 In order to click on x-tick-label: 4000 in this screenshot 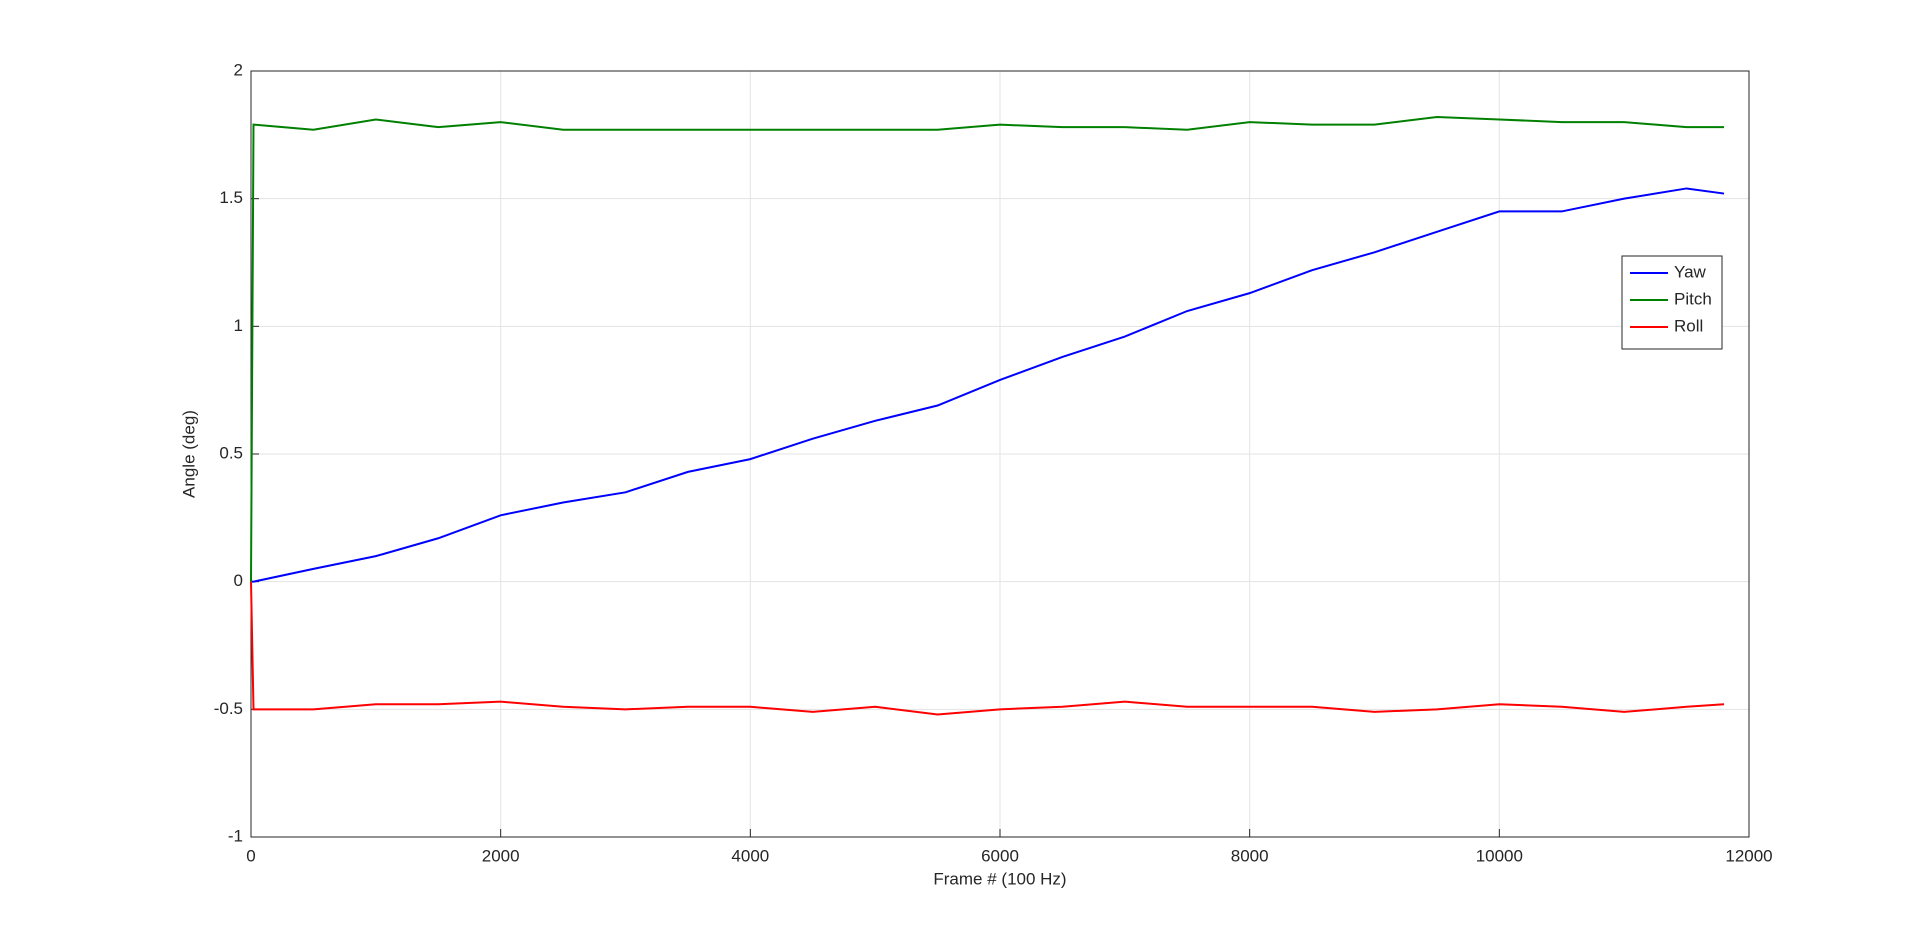, I will do `click(750, 855)`.